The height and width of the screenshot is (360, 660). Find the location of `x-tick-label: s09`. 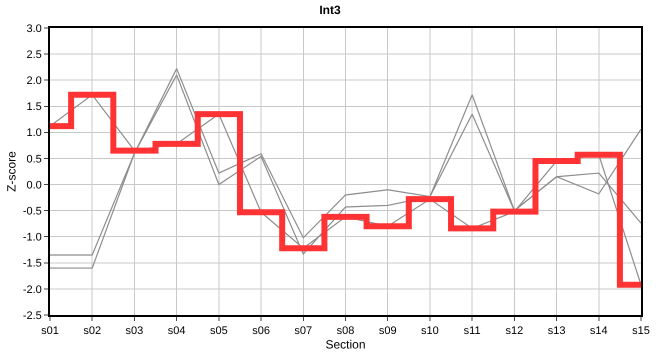

x-tick-label: s09 is located at coordinates (387, 331).